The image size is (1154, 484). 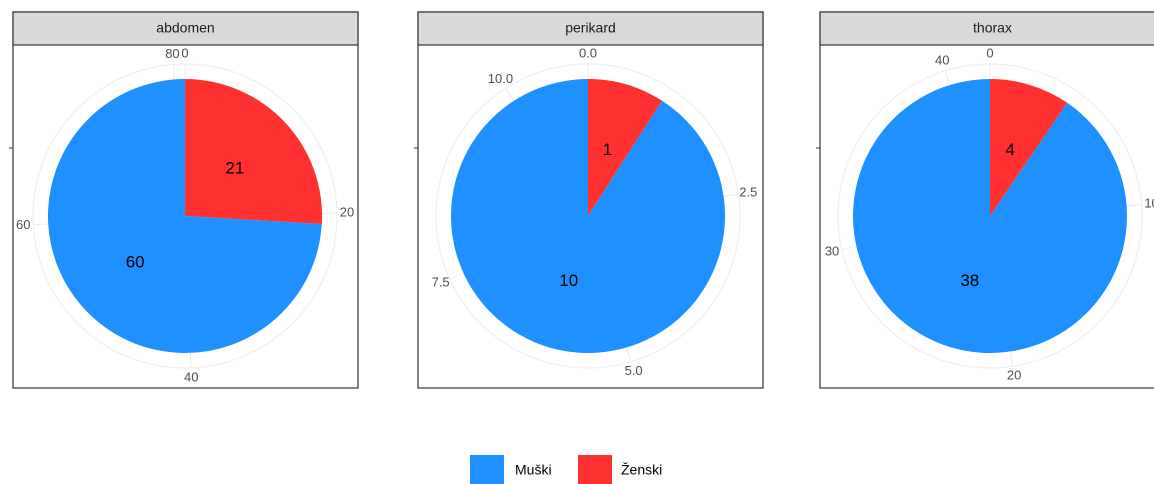 What do you see at coordinates (588, 52) in the screenshot?
I see `x-tick-label: 0.0` at bounding box center [588, 52].